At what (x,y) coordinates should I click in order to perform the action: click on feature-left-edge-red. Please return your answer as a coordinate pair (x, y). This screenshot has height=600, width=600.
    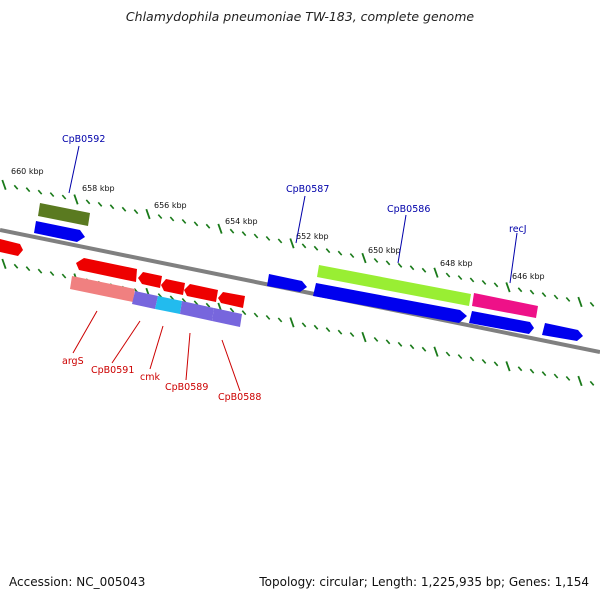
    Looking at the image, I should click on (11, 247).